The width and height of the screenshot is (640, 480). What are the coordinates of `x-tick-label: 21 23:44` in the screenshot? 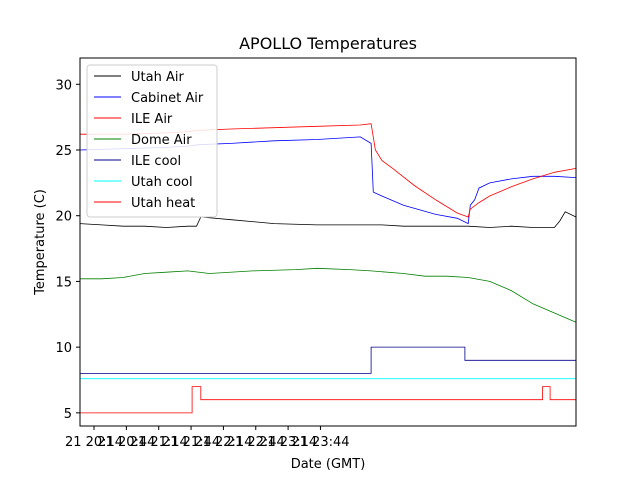 It's located at (320, 442).